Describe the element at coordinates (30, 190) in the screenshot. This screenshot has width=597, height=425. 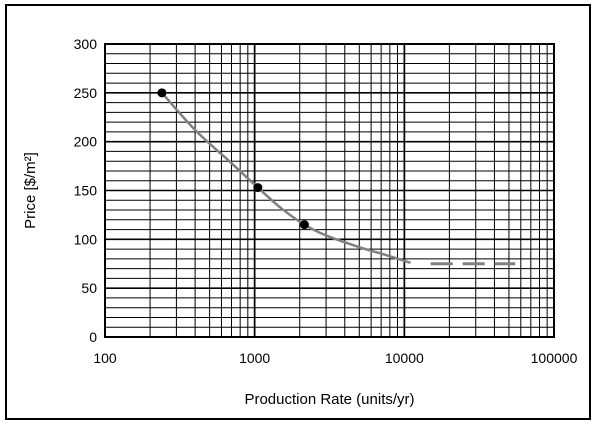
I see `y-axis-title: Price [$/m²]` at that location.